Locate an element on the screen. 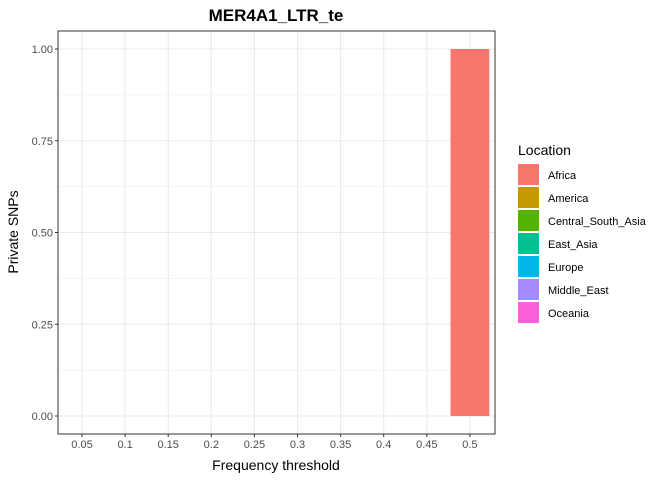 The width and height of the screenshot is (672, 480). x-tick-label: 0.3 is located at coordinates (297, 445).